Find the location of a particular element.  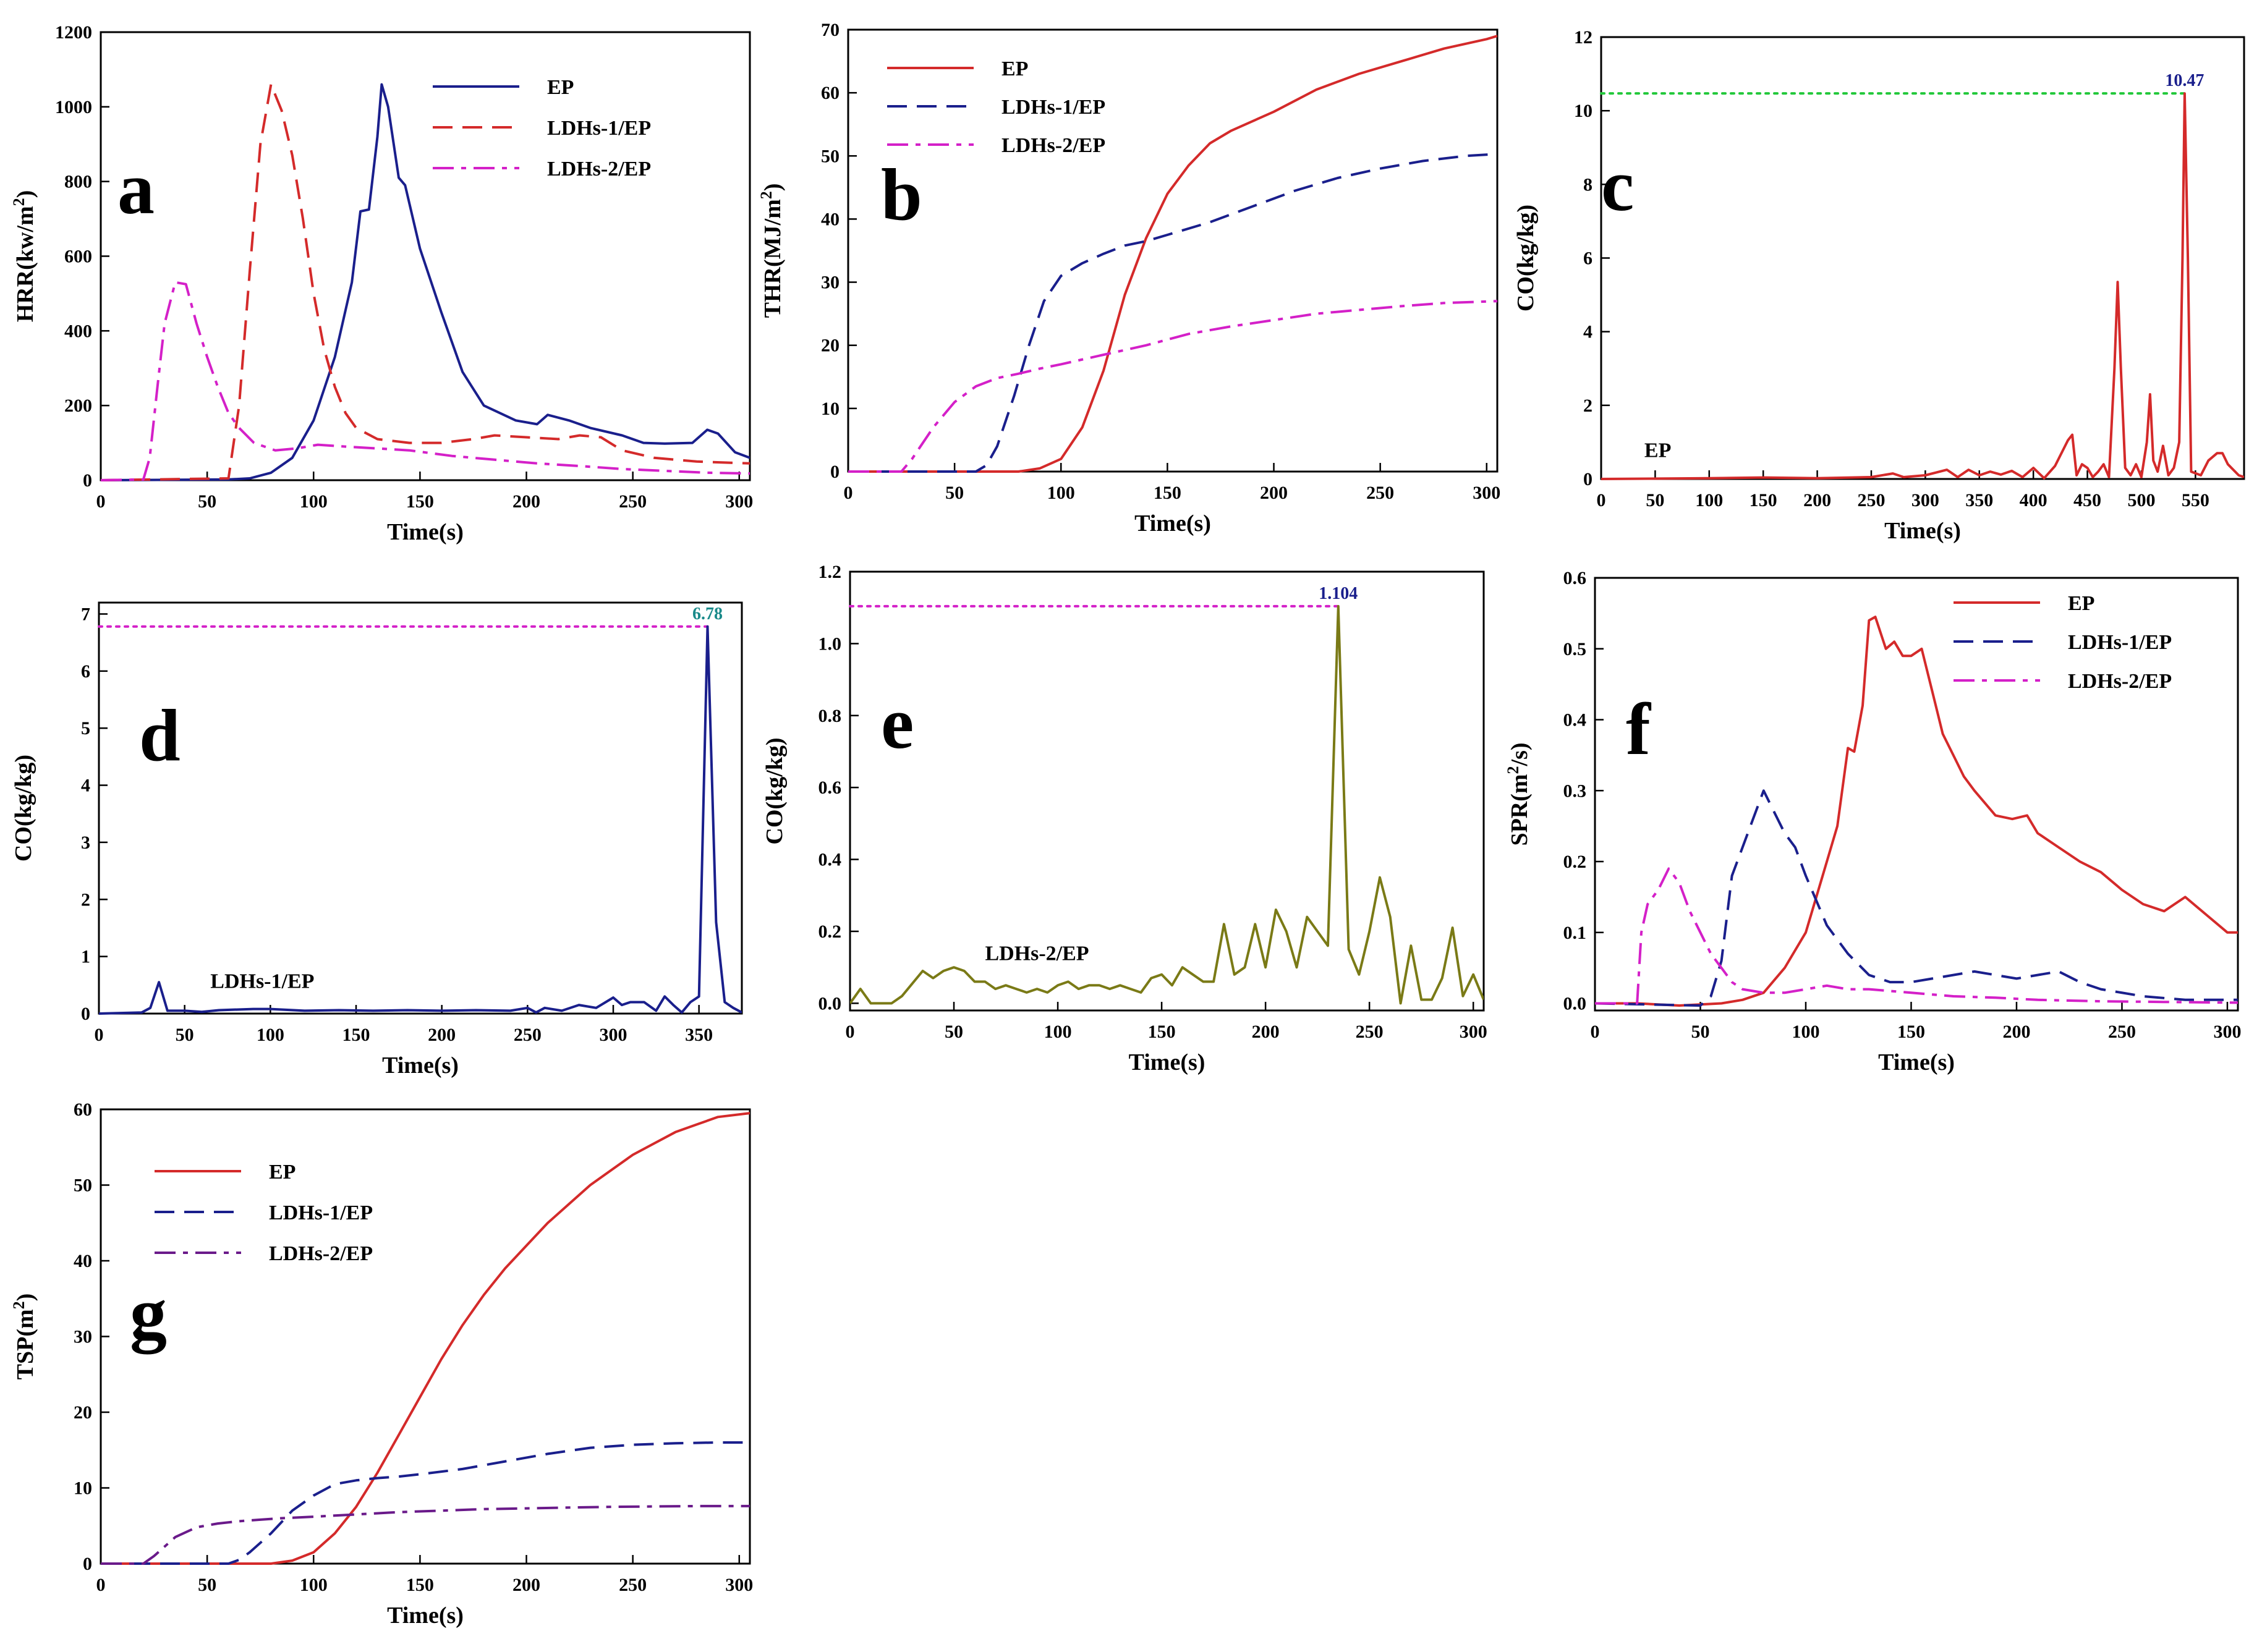

panel-f-letter: f is located at coordinates (1639, 729).